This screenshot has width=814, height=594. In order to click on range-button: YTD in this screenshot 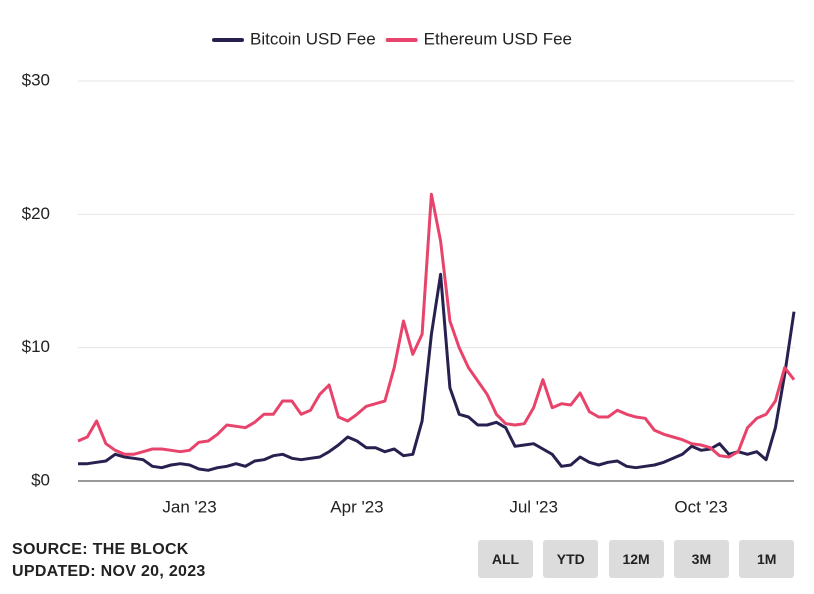, I will do `click(571, 559)`.